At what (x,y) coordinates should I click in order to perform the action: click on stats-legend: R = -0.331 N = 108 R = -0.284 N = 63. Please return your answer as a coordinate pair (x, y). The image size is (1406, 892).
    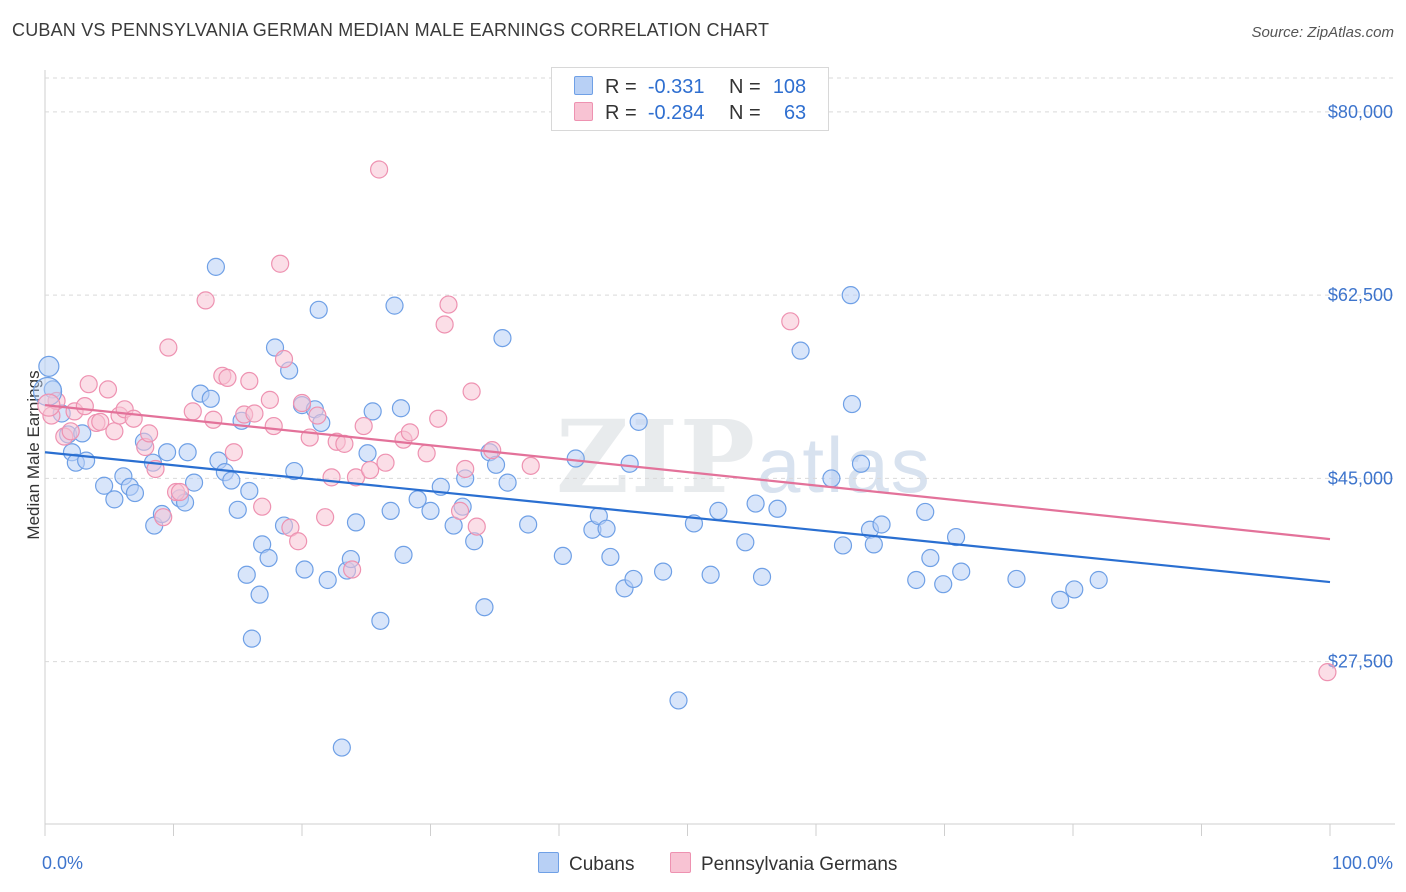
    Looking at the image, I should click on (690, 99).